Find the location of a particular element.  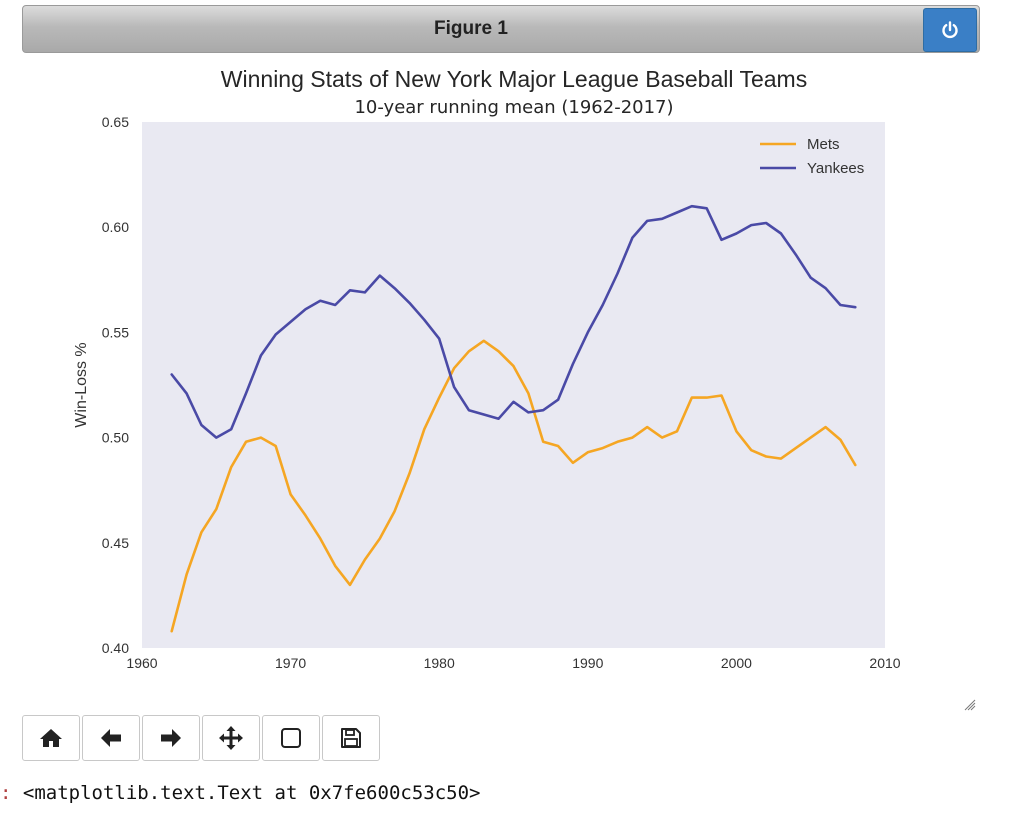

resize-handle is located at coordinates (969, 704).